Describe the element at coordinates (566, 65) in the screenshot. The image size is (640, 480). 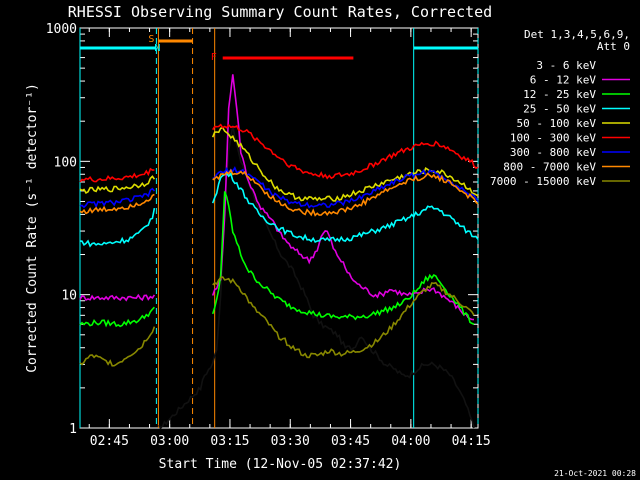
I see `legend-label: 3 - 6 keV` at that location.